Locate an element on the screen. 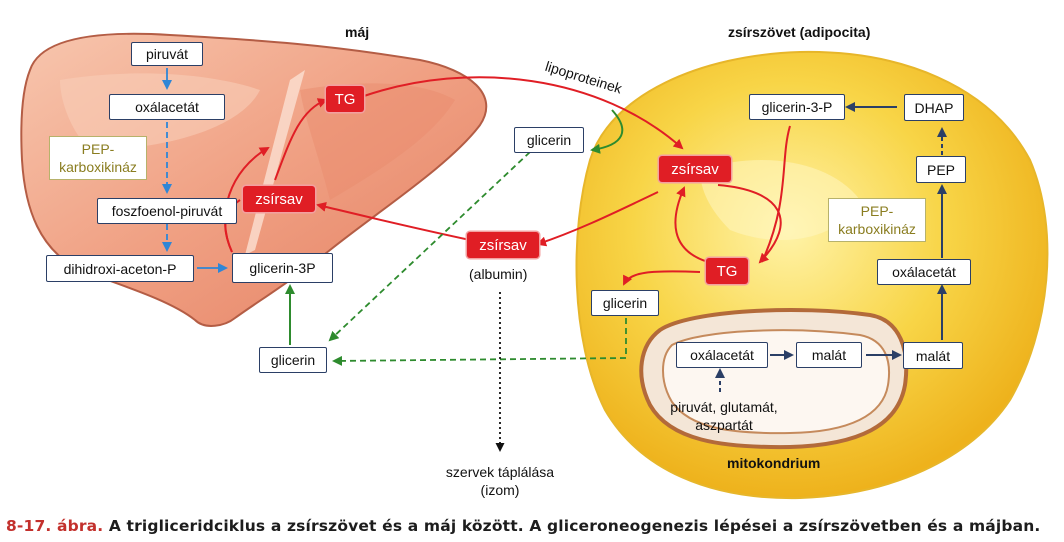 This screenshot has width=1064, height=542. adipose-glicerin3p-box: glicerin-3-P is located at coordinates (797, 107).